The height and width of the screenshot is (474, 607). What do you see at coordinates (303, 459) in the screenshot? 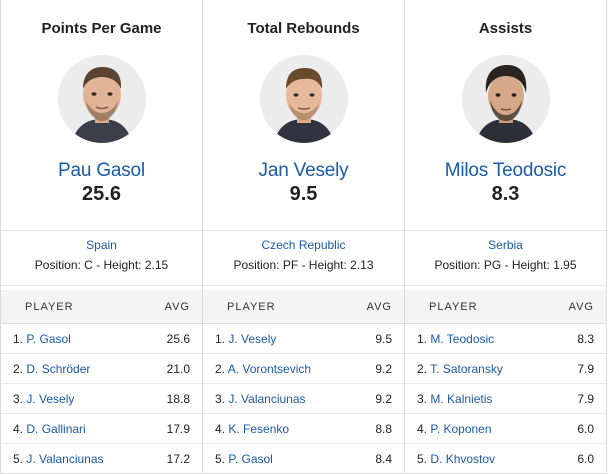
I see `table-row: 5. P. Gasol 8.4` at bounding box center [303, 459].